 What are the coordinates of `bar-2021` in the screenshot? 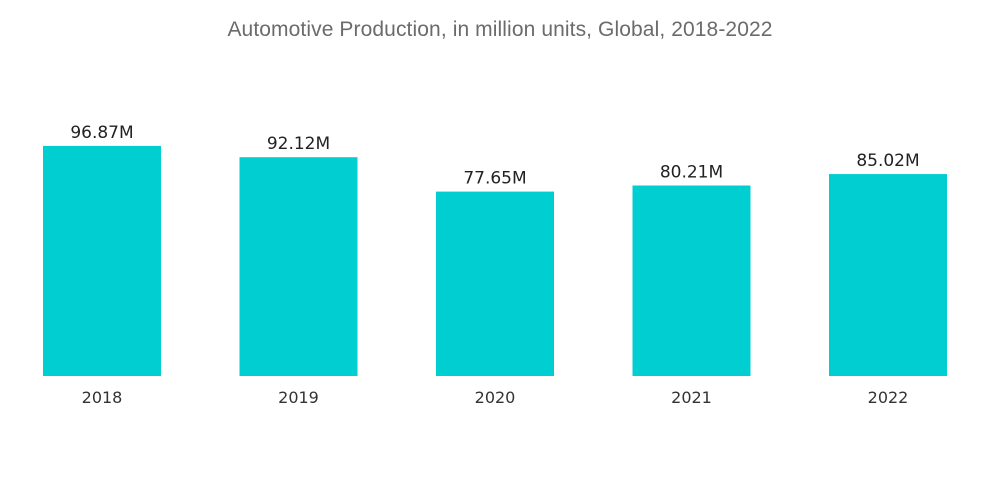 It's located at (691, 280).